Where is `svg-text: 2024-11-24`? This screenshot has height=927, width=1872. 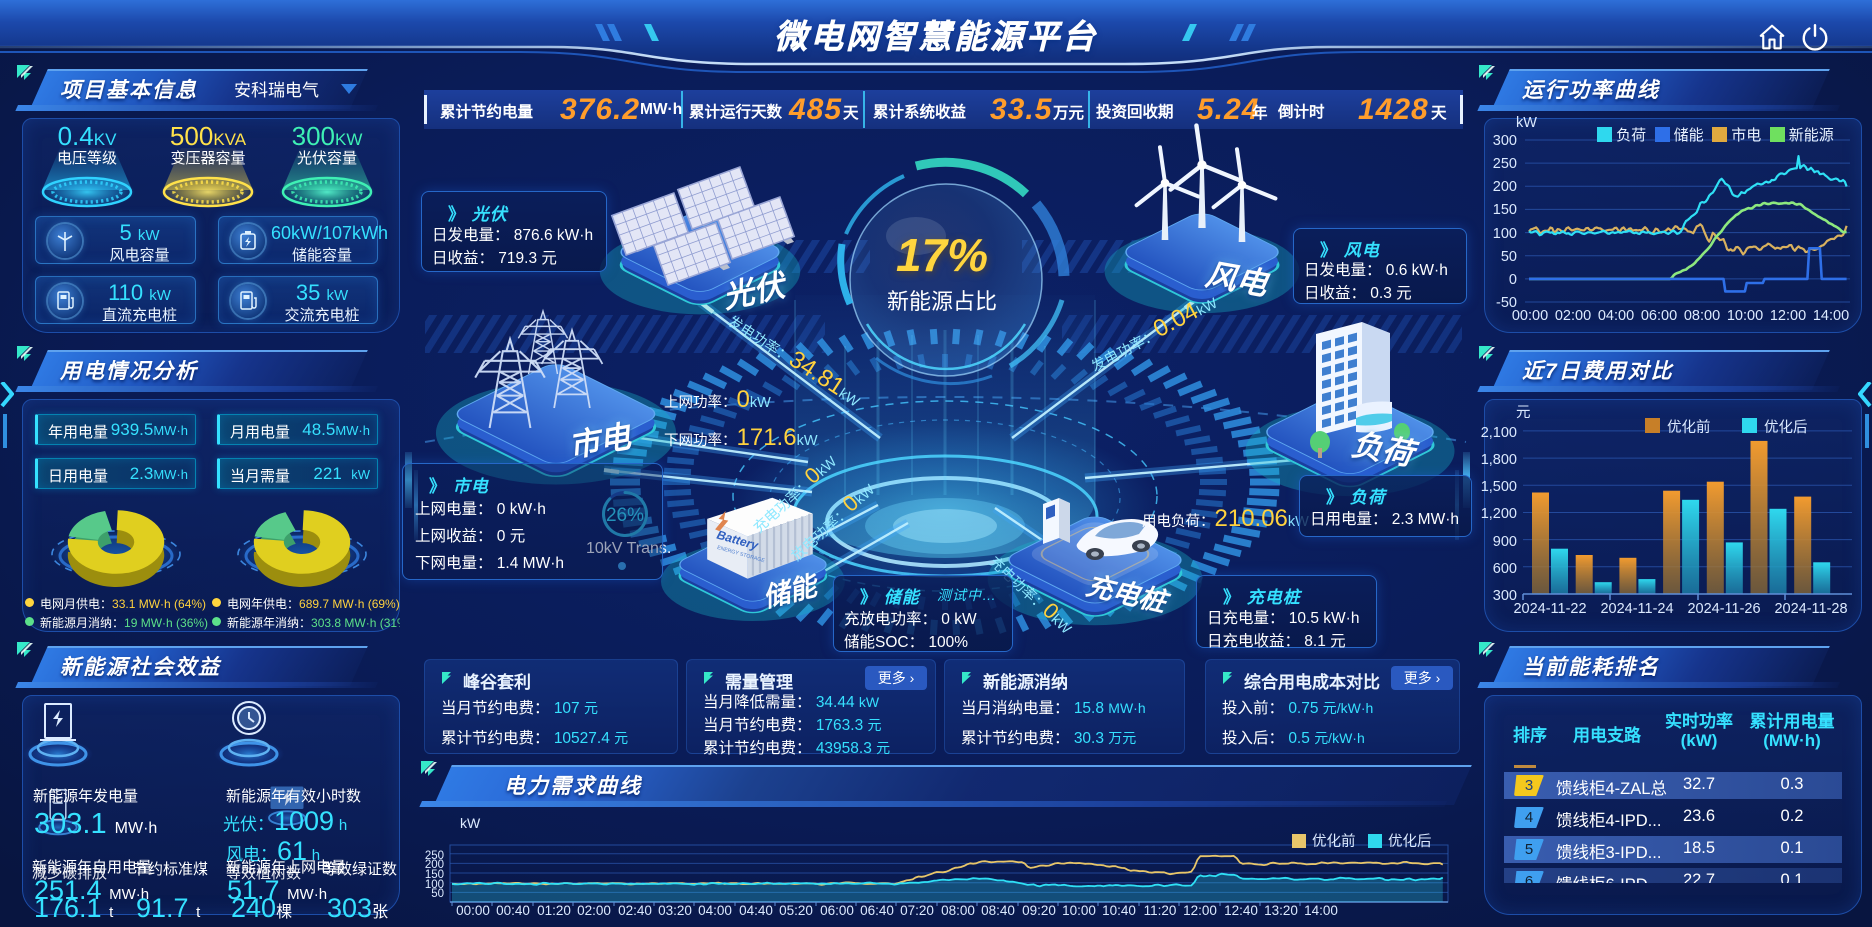 svg-text: 2024-11-24 is located at coordinates (1636, 609).